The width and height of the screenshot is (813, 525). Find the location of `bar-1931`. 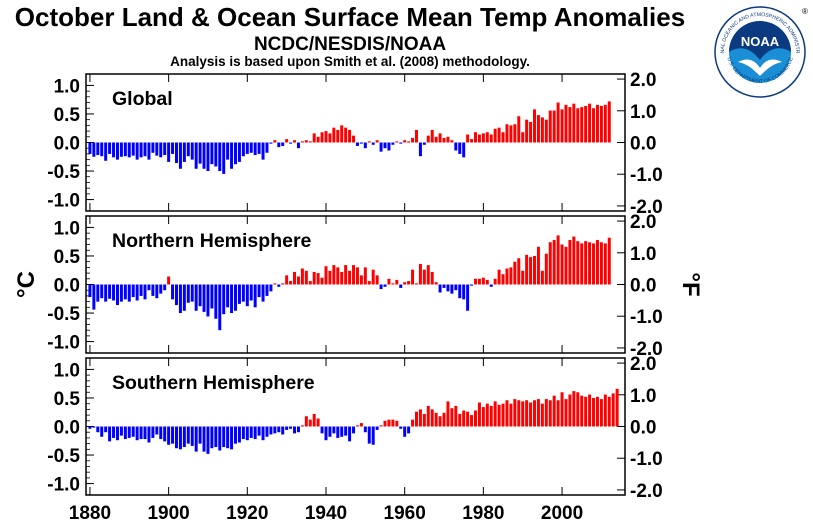

bar-1931 is located at coordinates (291, 427).